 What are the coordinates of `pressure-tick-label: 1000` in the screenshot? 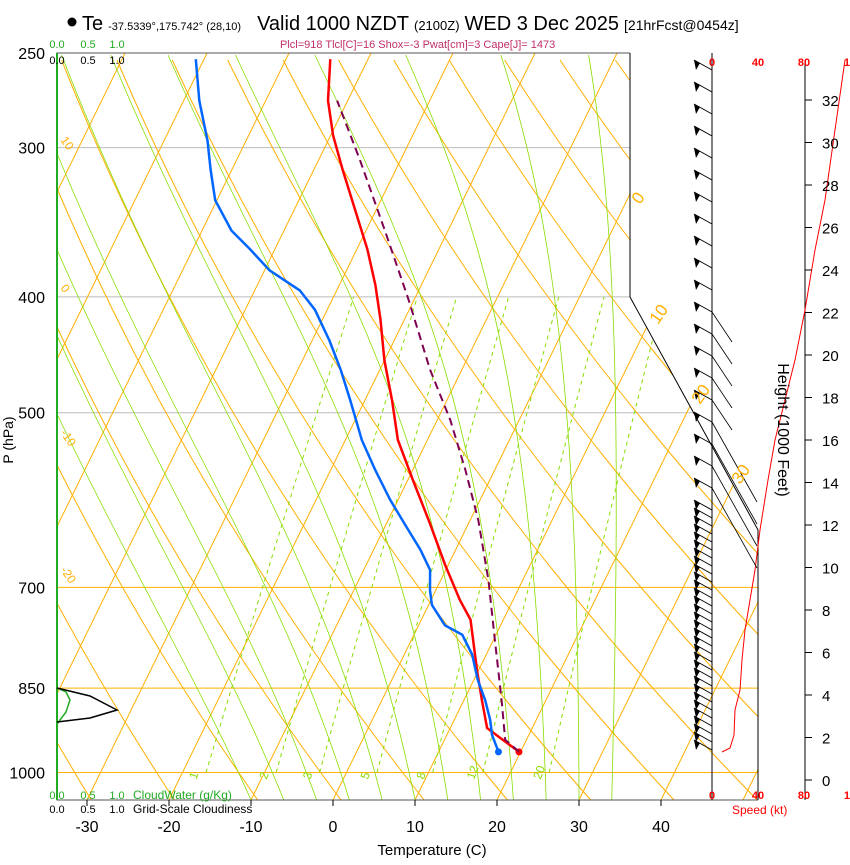 It's located at (27, 773).